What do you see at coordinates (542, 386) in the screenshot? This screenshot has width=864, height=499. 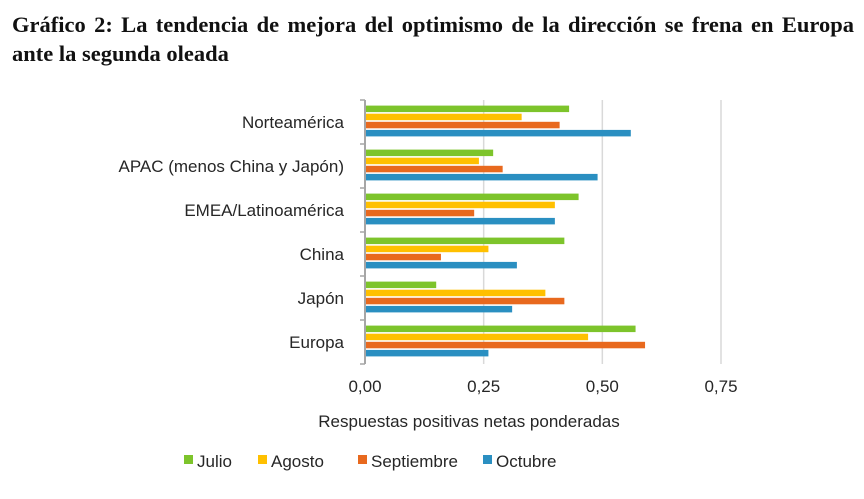 I see `x-tick-labels: 0,00 0,25 0,50 0,75` at bounding box center [542, 386].